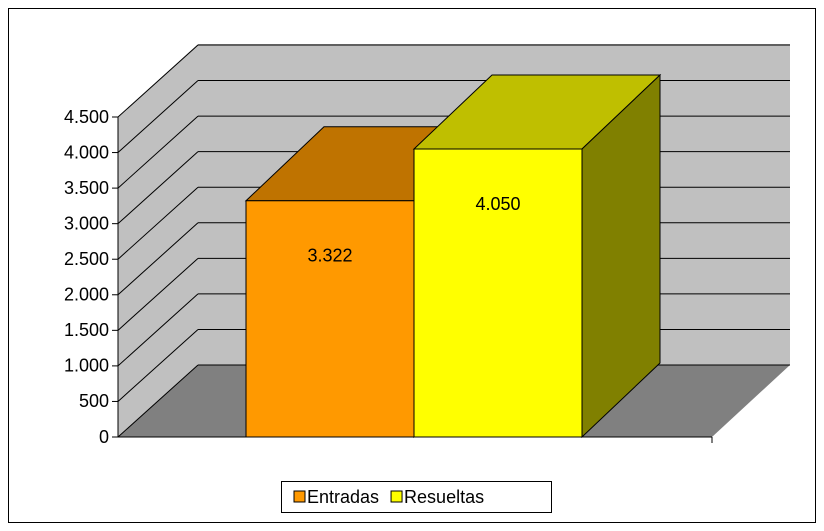  Describe the element at coordinates (343, 497) in the screenshot. I see `legend-label: Entradas` at that location.